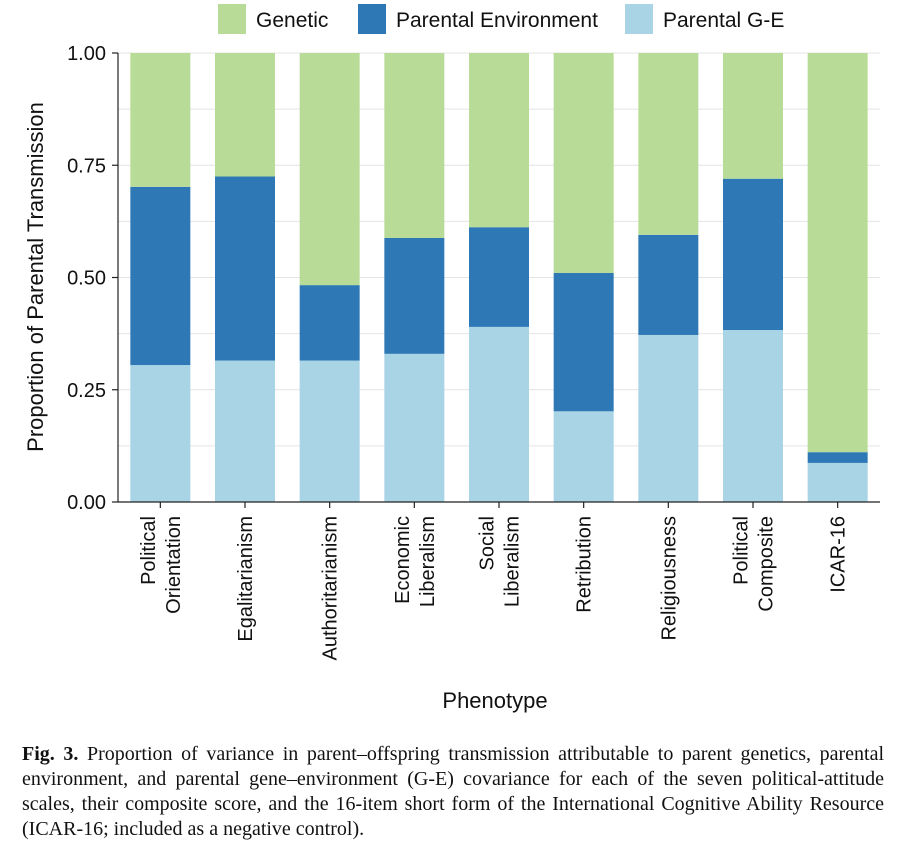 The height and width of the screenshot is (848, 897). What do you see at coordinates (292, 20) in the screenshot?
I see `legend-label: Genetic` at bounding box center [292, 20].